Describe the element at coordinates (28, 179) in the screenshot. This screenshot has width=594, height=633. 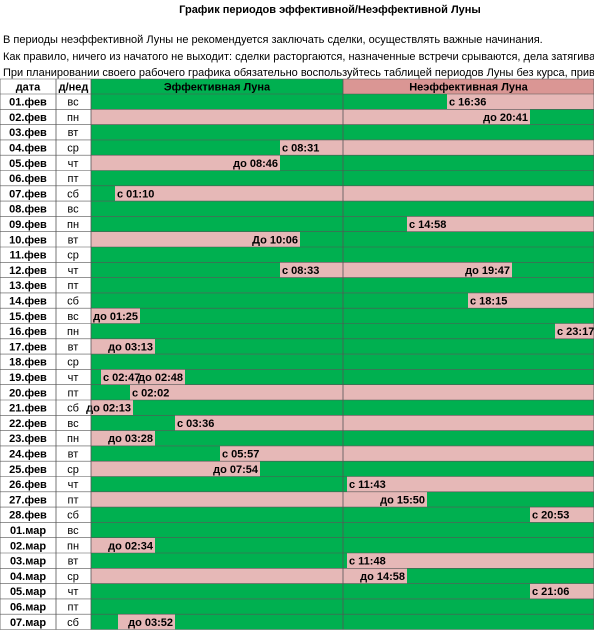
I see `date: 06.фев` at that location.